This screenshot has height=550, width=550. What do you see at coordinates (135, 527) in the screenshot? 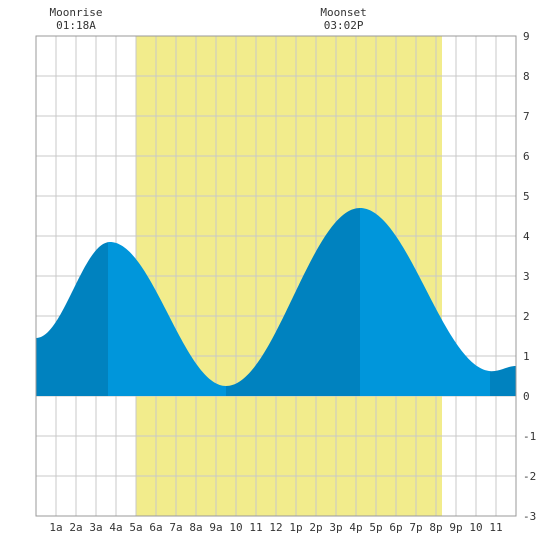
I see `x-tick-label: 5a` at bounding box center [135, 527].